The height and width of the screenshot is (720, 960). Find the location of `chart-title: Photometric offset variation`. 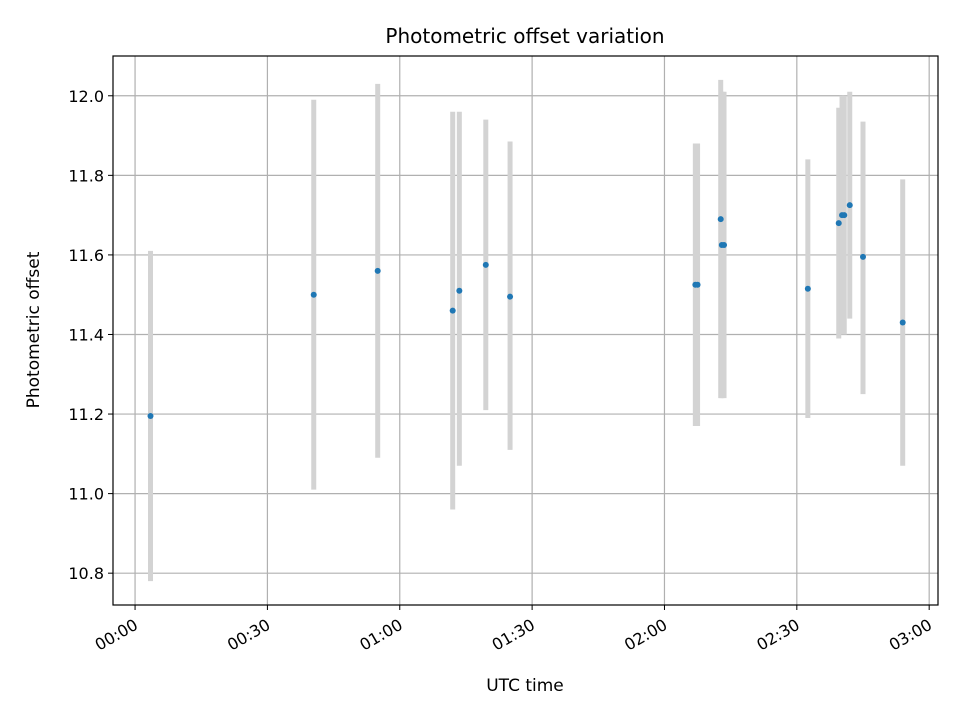

chart-title: Photometric offset variation is located at coordinates (524, 36).